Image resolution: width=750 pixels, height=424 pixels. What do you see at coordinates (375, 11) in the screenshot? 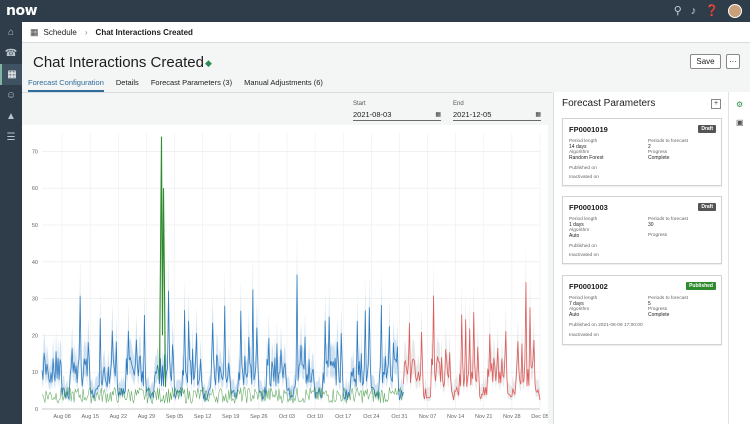
I see `top-bar: now ⚲ ♪ ❓` at bounding box center [375, 11].